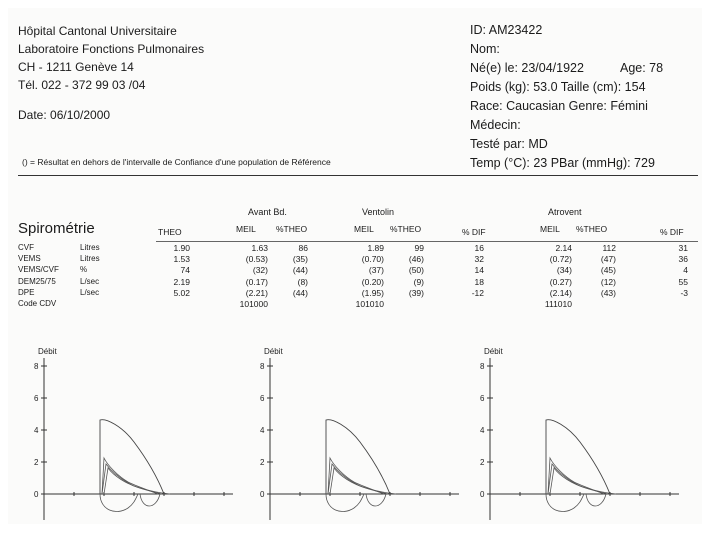  What do you see at coordinates (474, 232) in the screenshot?
I see `col-pdif-2: % DIF` at bounding box center [474, 232].